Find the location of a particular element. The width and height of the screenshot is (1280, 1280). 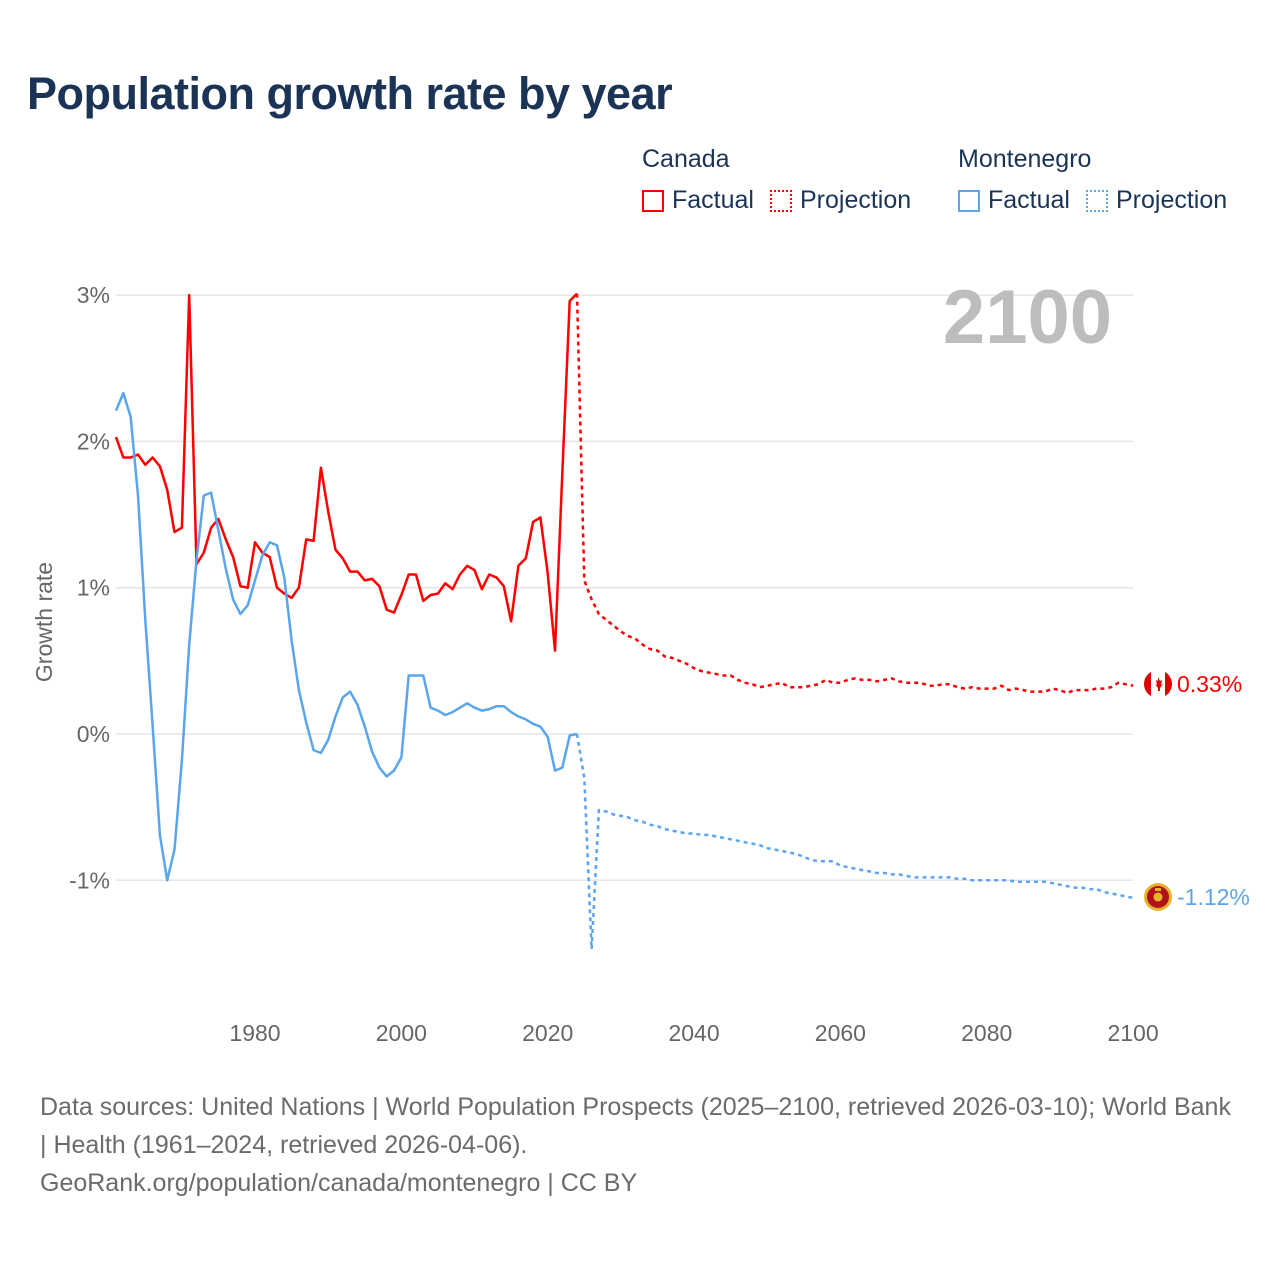

legend-group-name: Montenegro is located at coordinates (1025, 159).